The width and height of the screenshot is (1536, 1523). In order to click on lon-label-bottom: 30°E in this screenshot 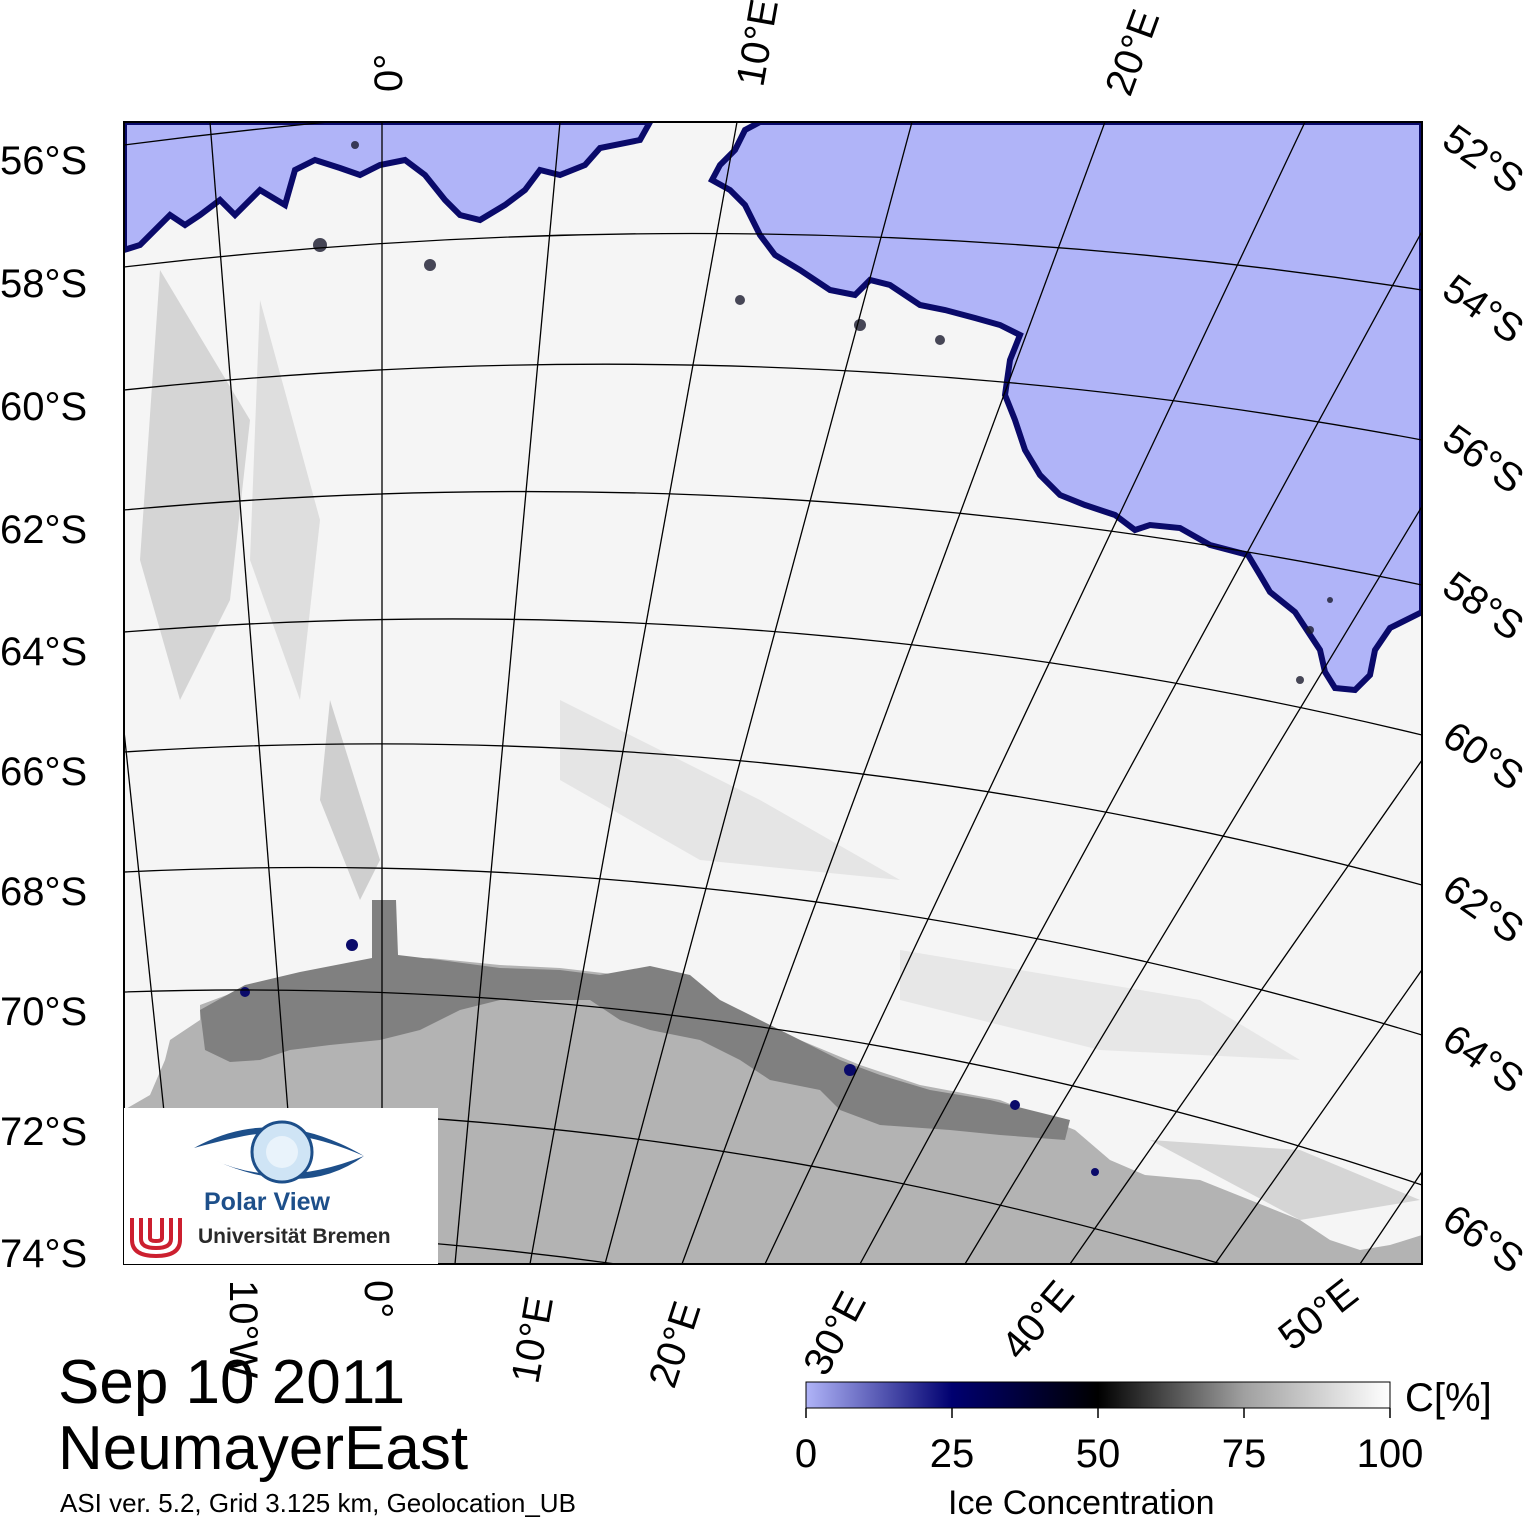, I will do `click(835, 1334)`.